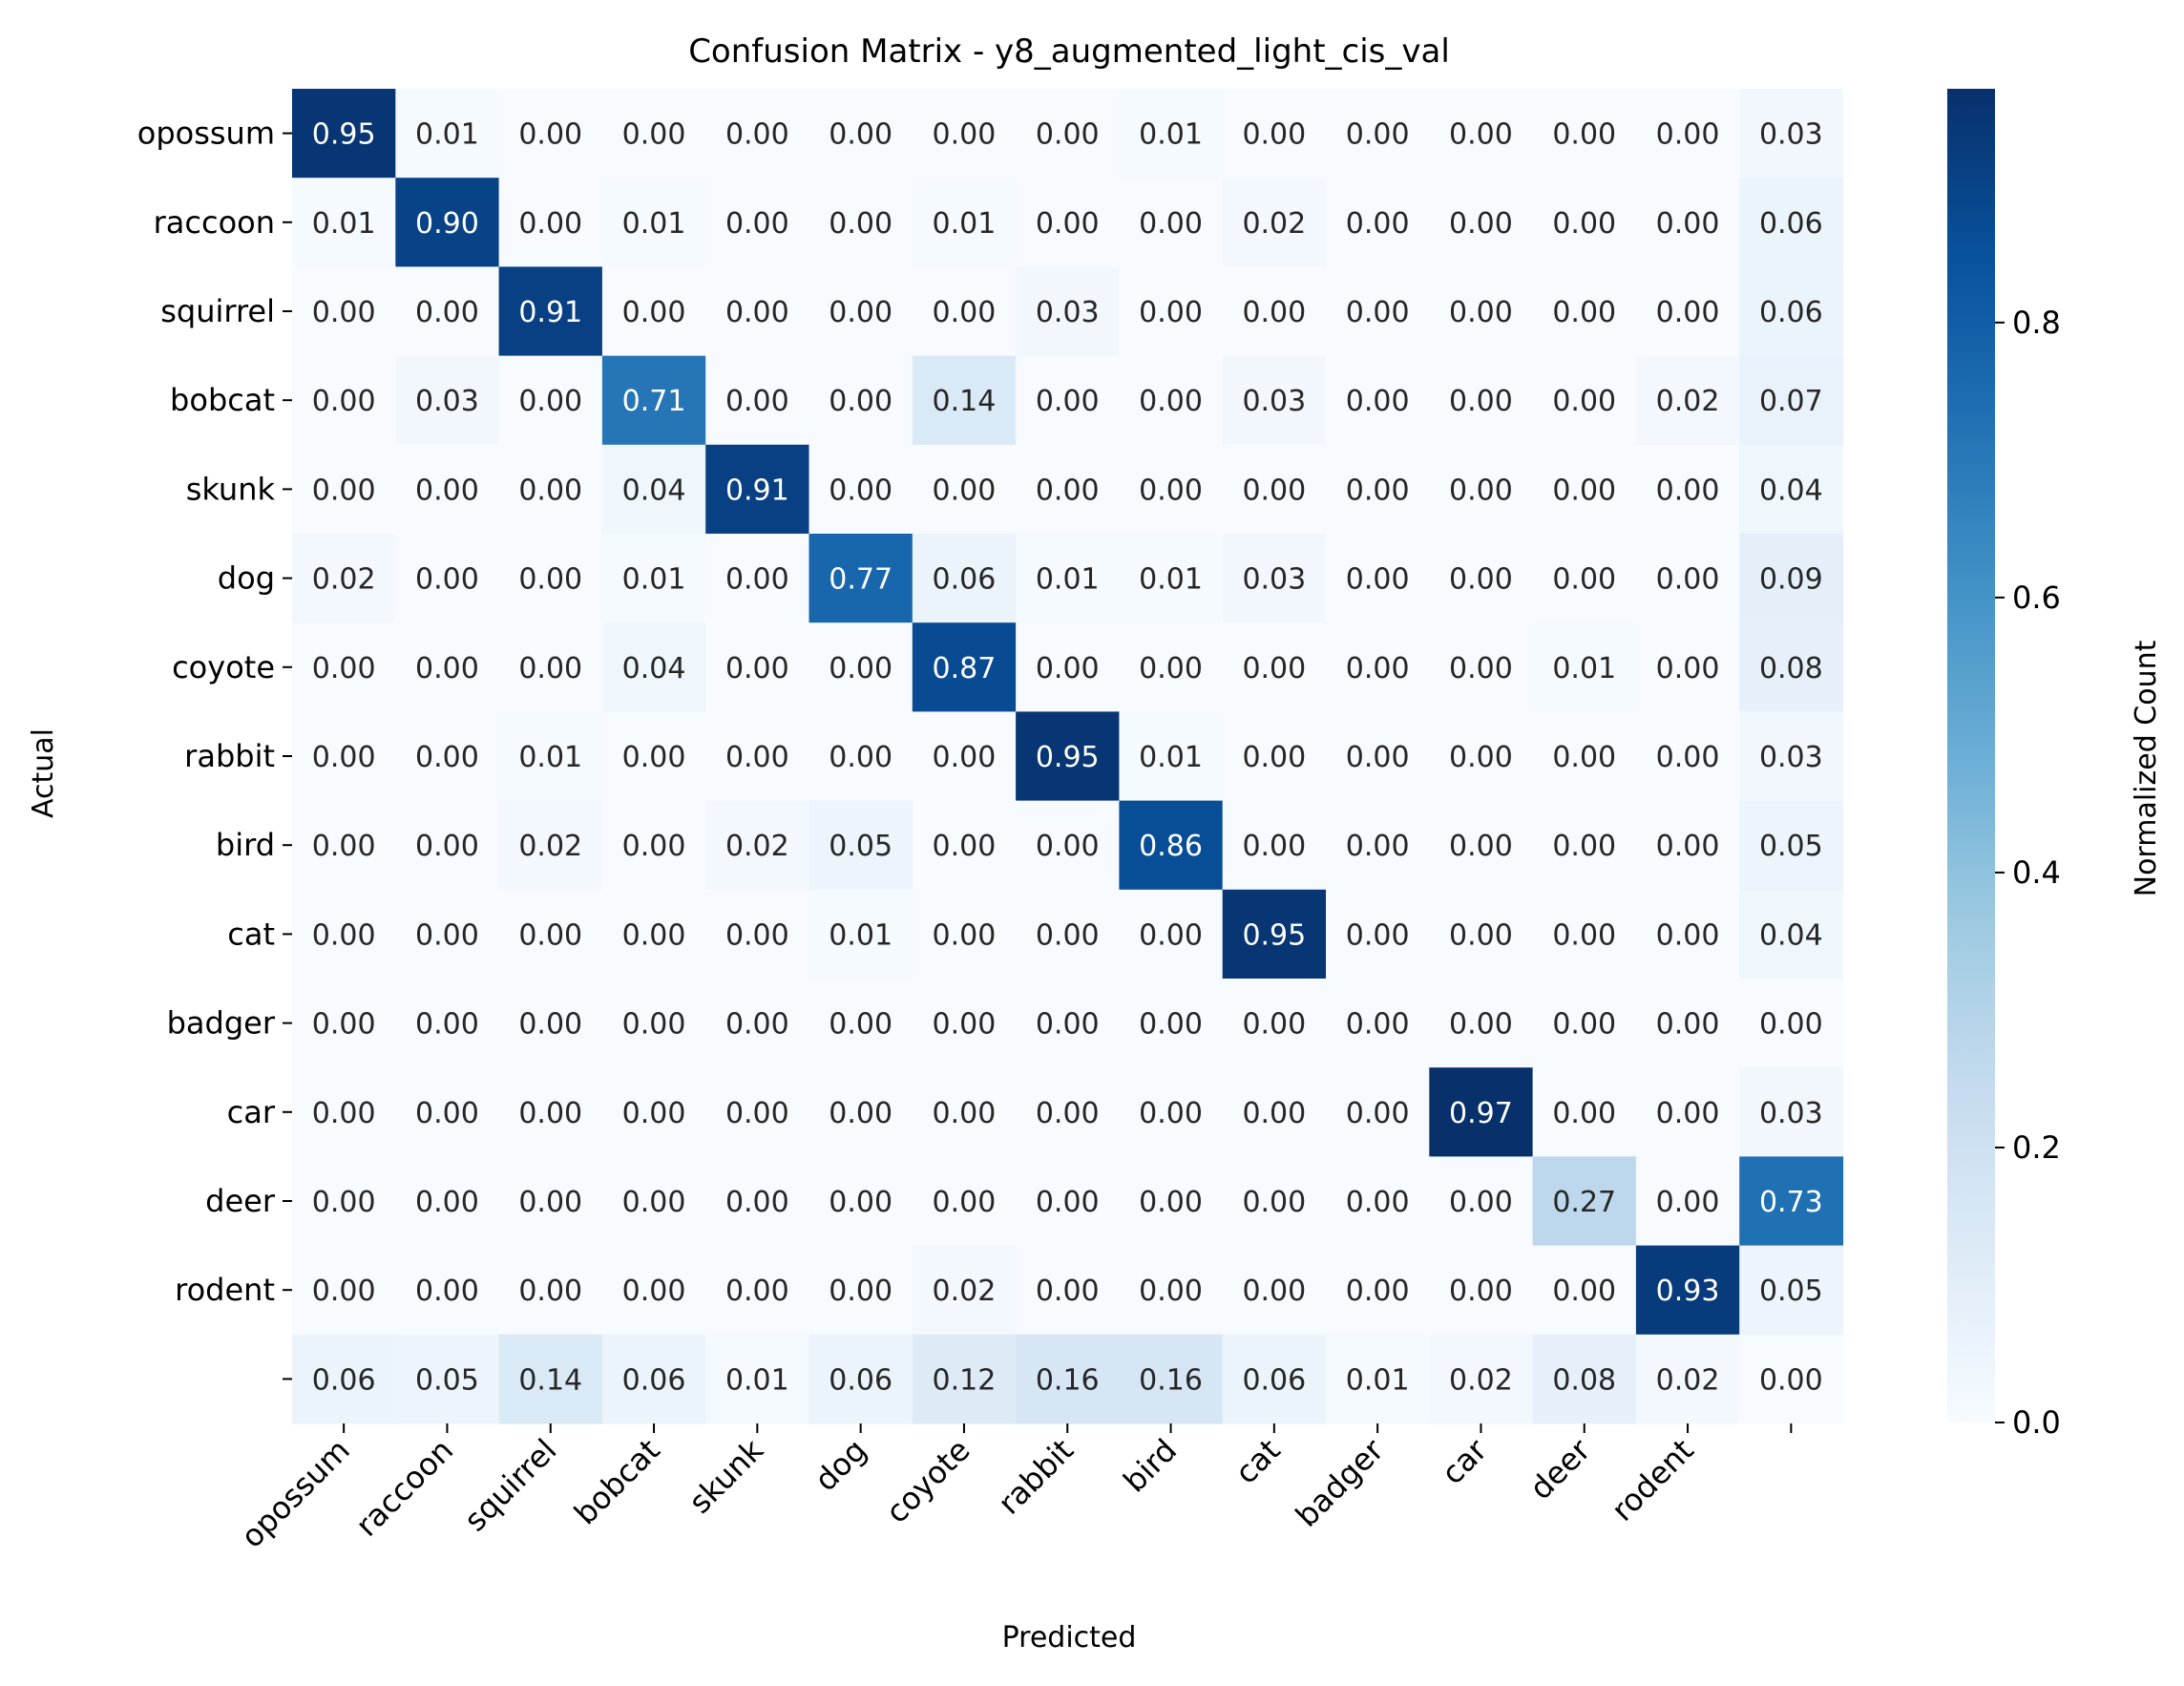 This screenshot has height=1686, width=2184. What do you see at coordinates (1171, 1380) in the screenshot?
I see `cell-value-label: 0.16` at bounding box center [1171, 1380].